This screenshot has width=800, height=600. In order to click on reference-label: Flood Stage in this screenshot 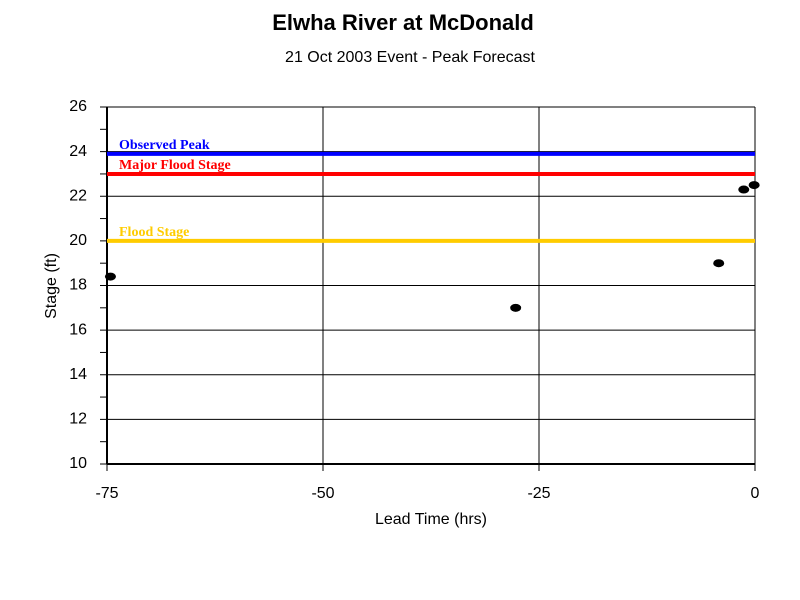, I will do `click(154, 232)`.